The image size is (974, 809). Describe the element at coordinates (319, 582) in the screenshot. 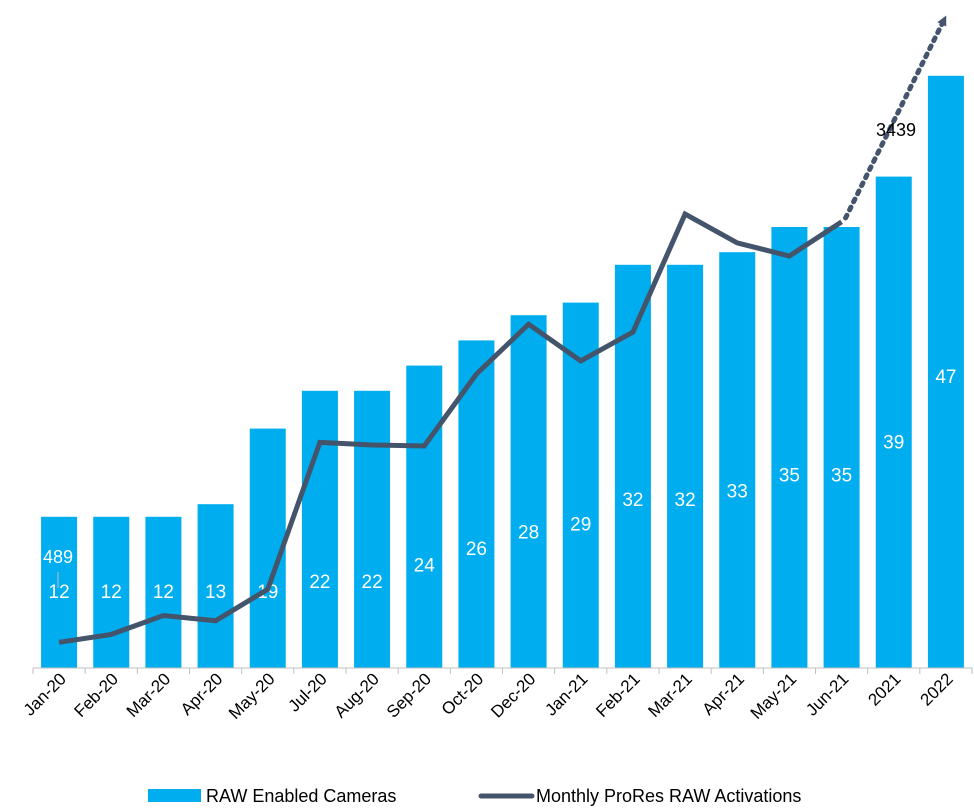

I see `bar-label-Jul-20: 22` at that location.